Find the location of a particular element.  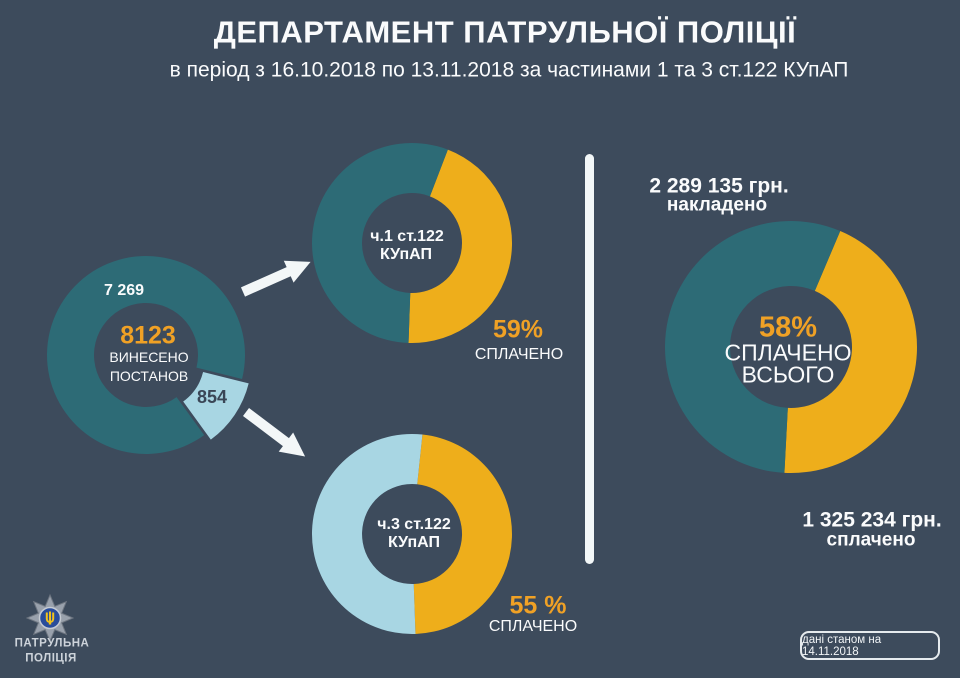

total-paid-caption: сплачено is located at coordinates (871, 540).